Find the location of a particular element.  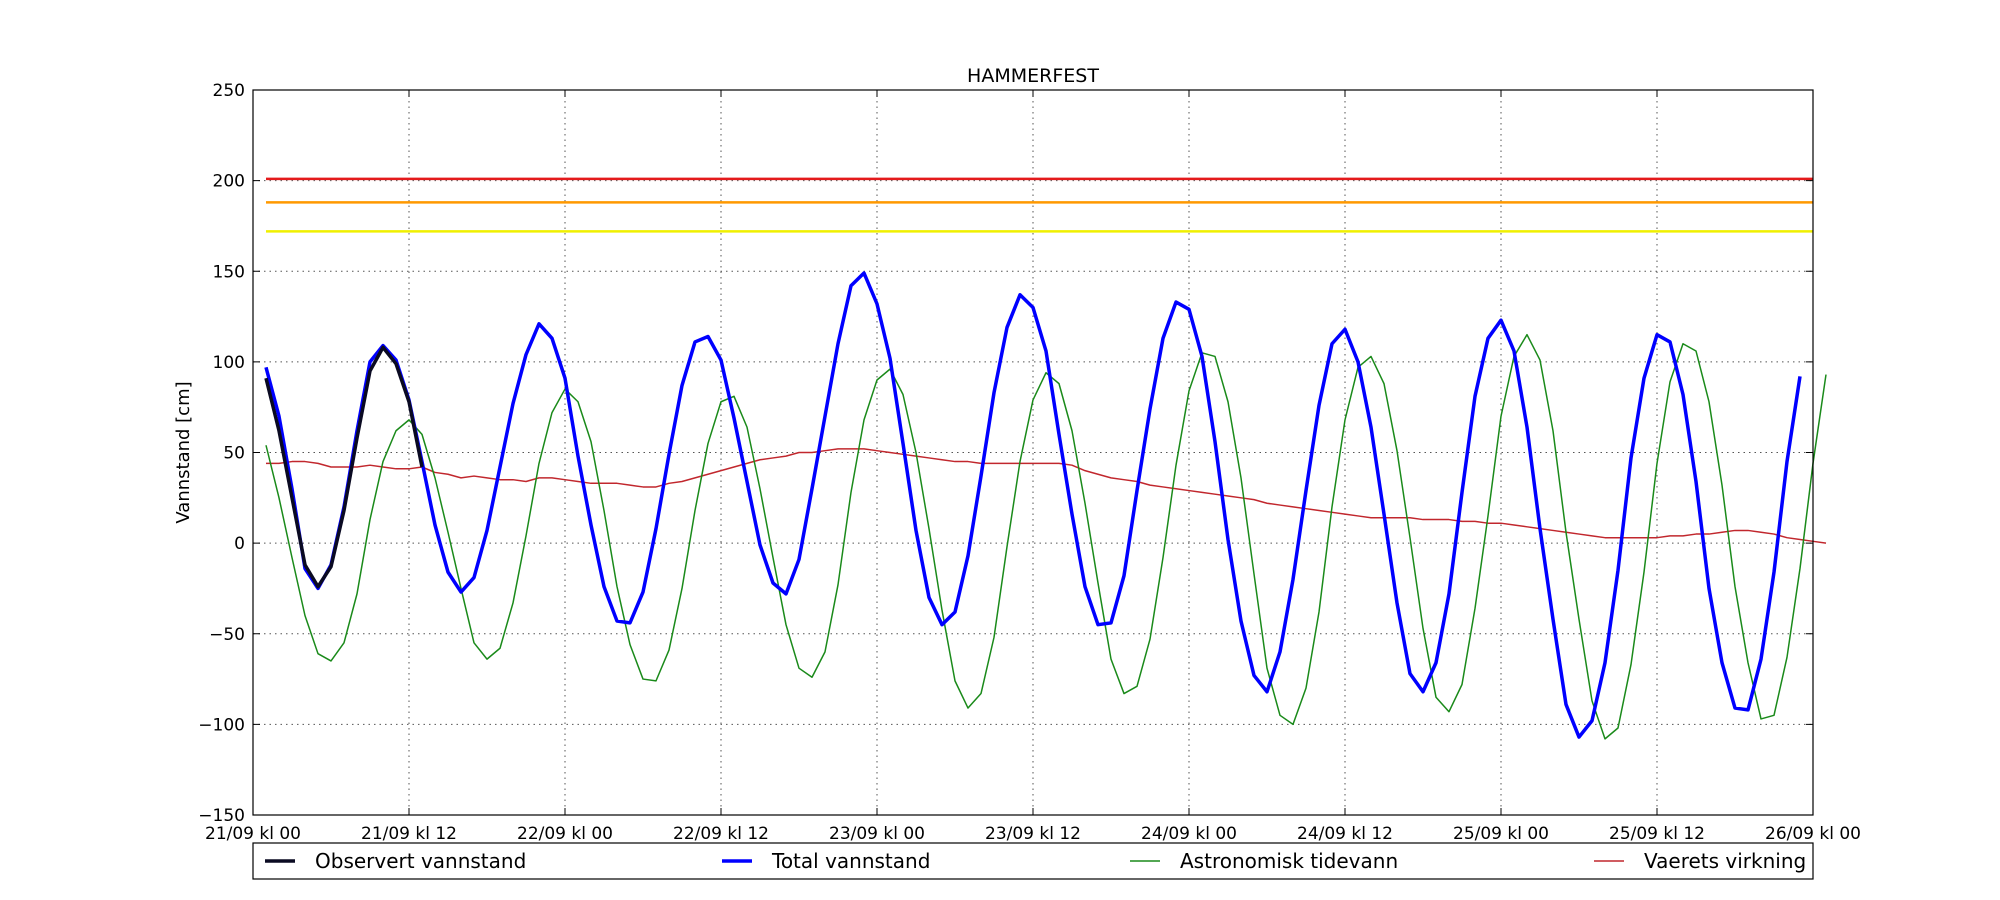

y-tick-label: 0 is located at coordinates (239, 544).